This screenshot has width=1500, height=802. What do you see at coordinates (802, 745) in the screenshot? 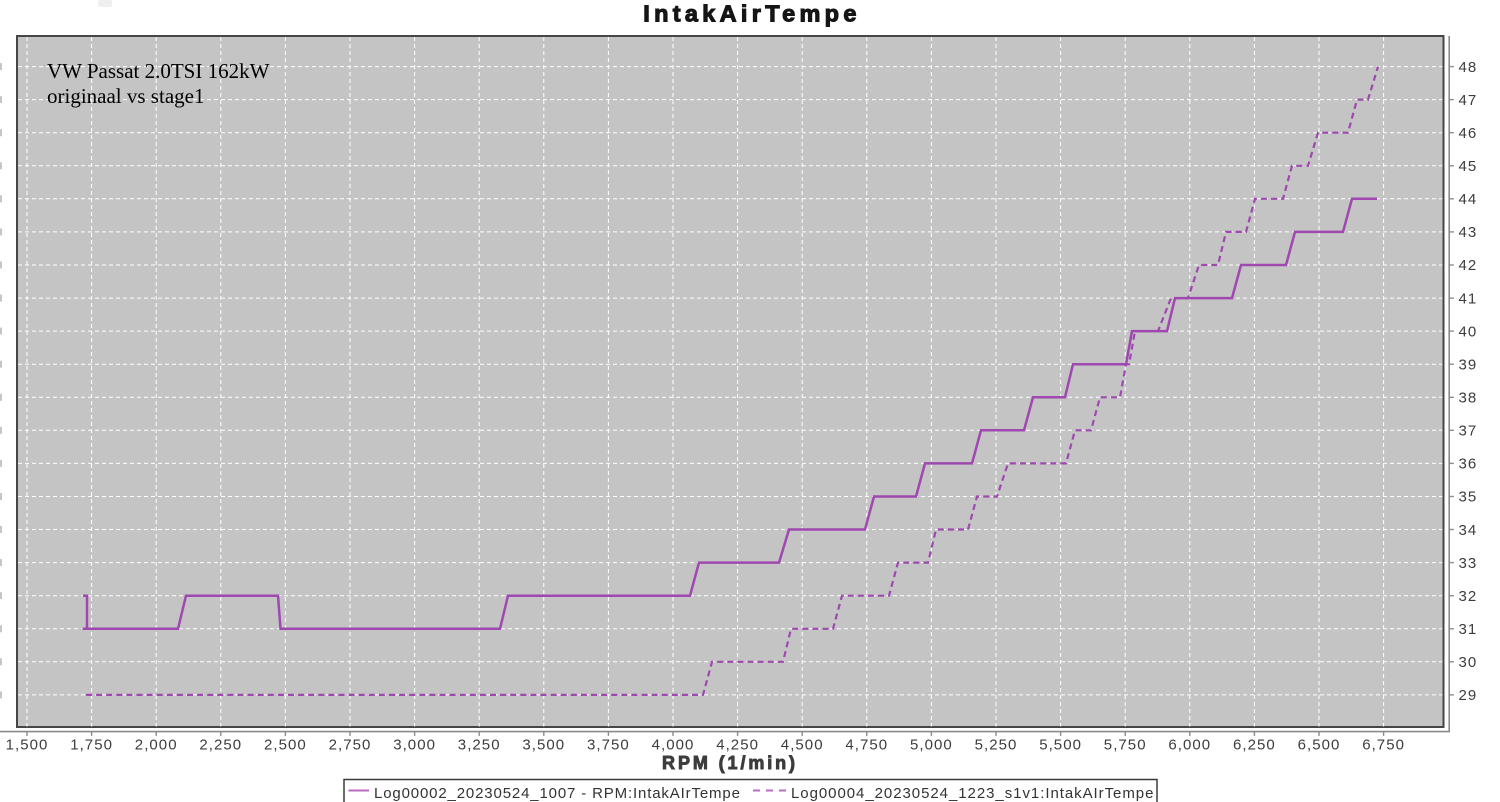
I see `svg-text: 4,500` at bounding box center [802, 745].